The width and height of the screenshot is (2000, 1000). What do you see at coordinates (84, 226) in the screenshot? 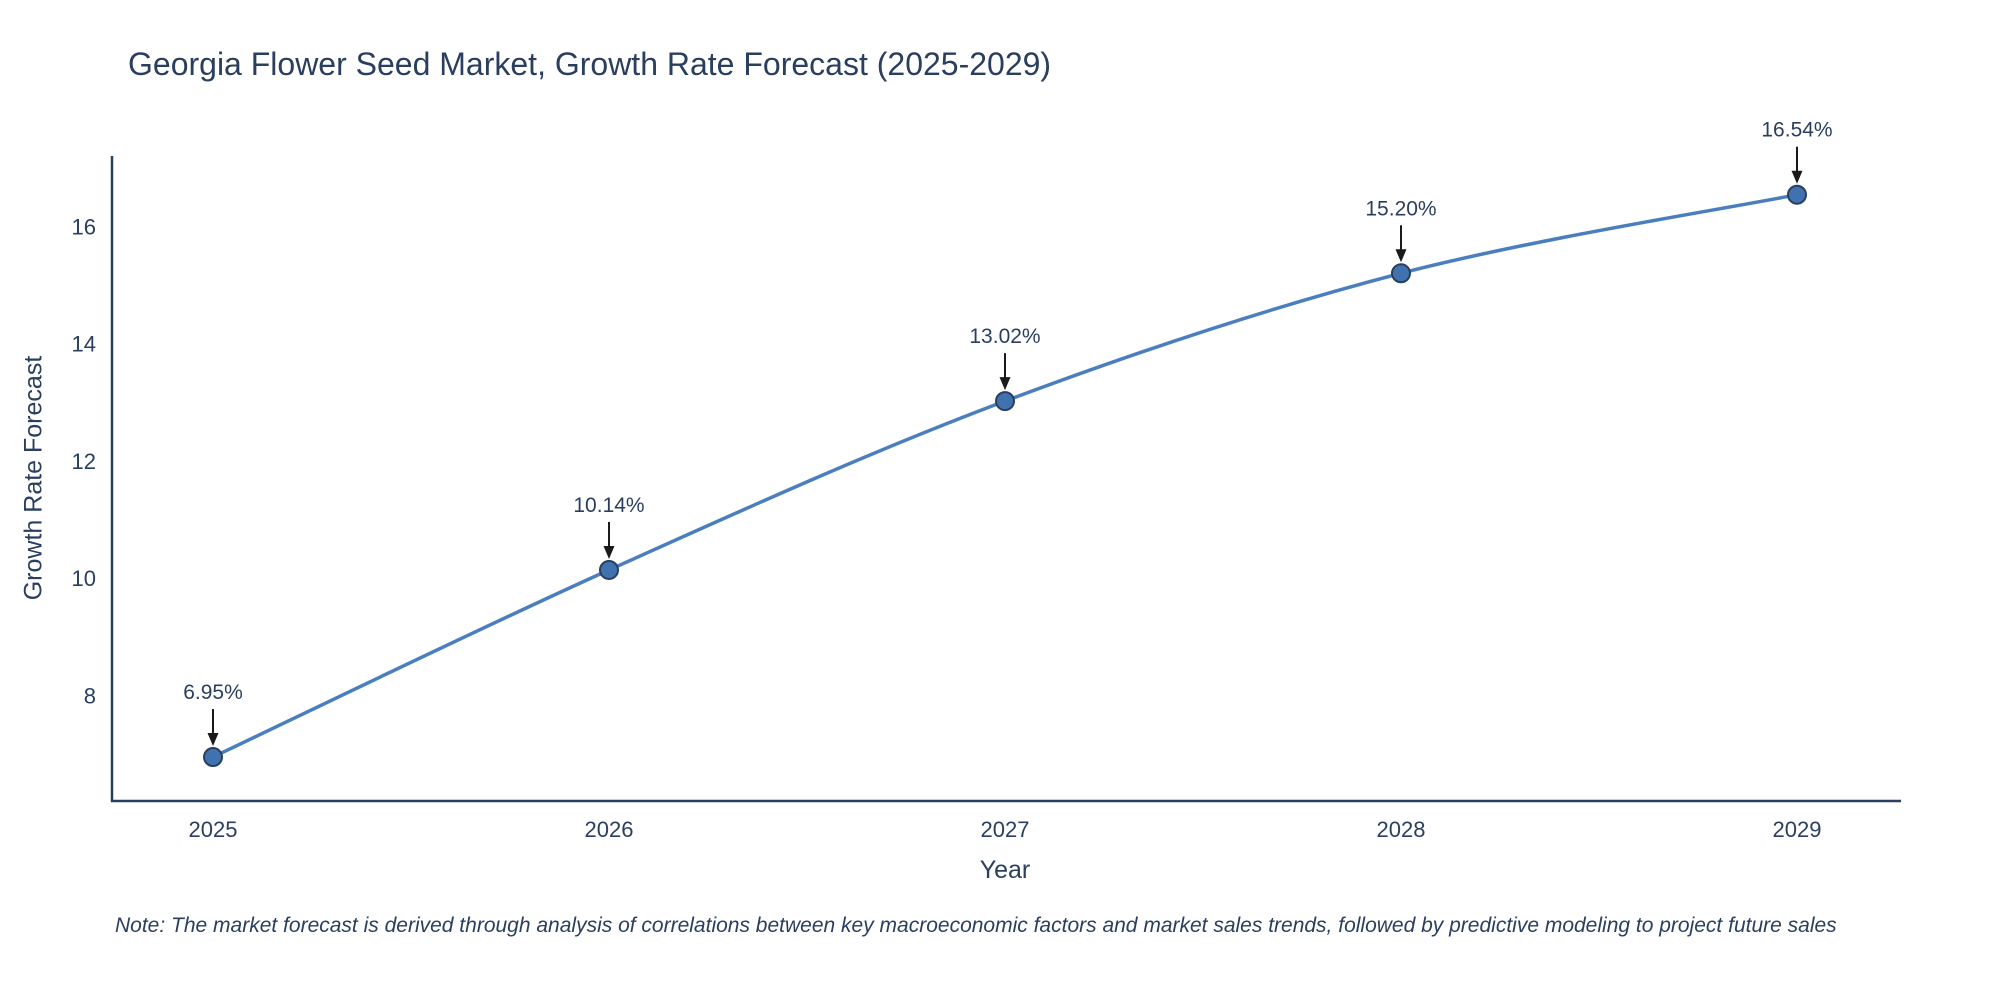
I see `y-tick-label: 16` at bounding box center [84, 226].